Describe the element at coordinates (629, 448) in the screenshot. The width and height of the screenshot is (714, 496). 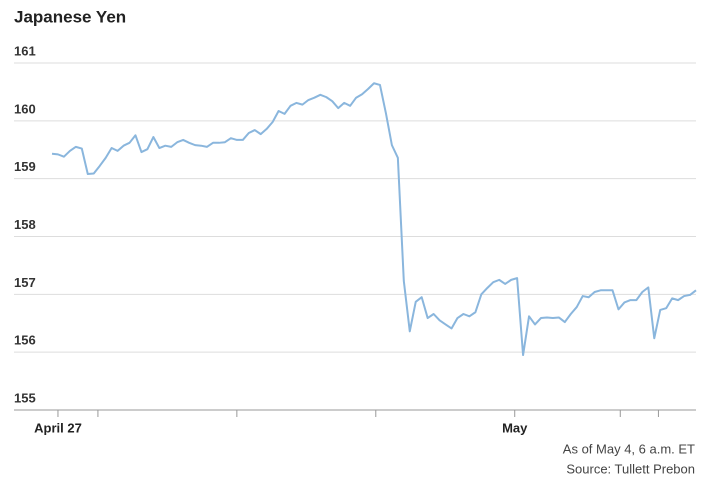
I see `note: As of May 4, 6 a.m. ET` at that location.